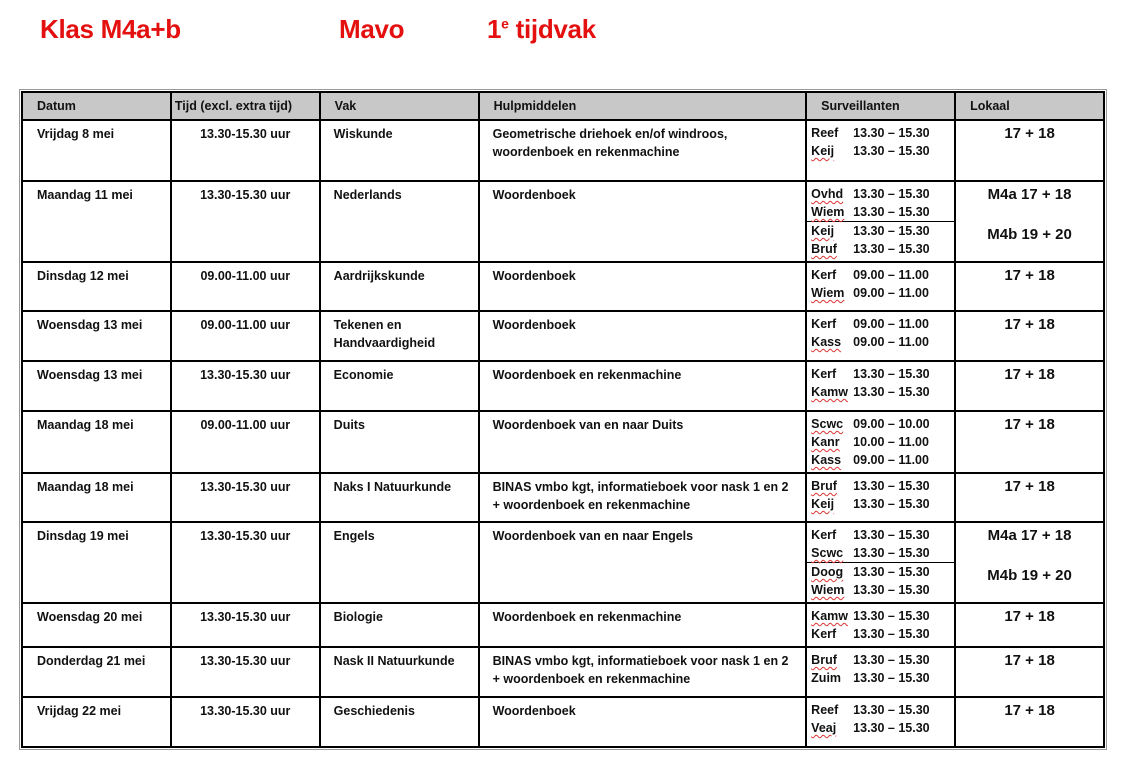 This screenshot has height=761, width=1129. Describe the element at coordinates (827, 572) in the screenshot. I see `surveillant-name: Doog` at that location.